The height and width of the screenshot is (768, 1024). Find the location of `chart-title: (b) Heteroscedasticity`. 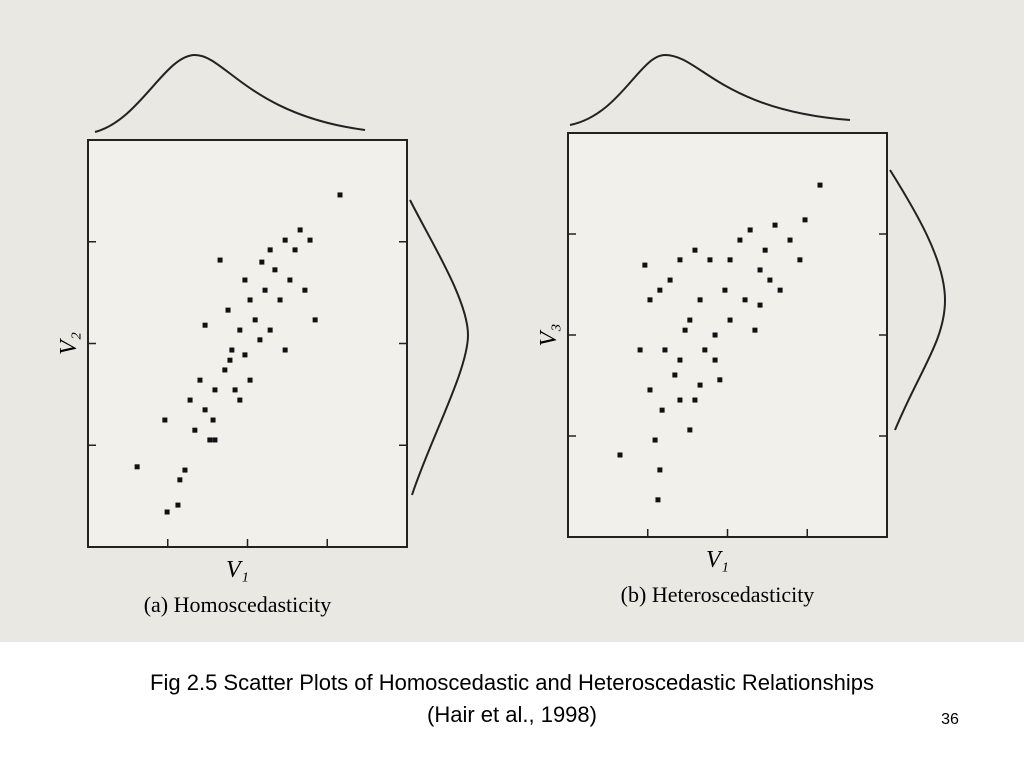

chart-title: (b) Heteroscedasticity is located at coordinates (718, 594).